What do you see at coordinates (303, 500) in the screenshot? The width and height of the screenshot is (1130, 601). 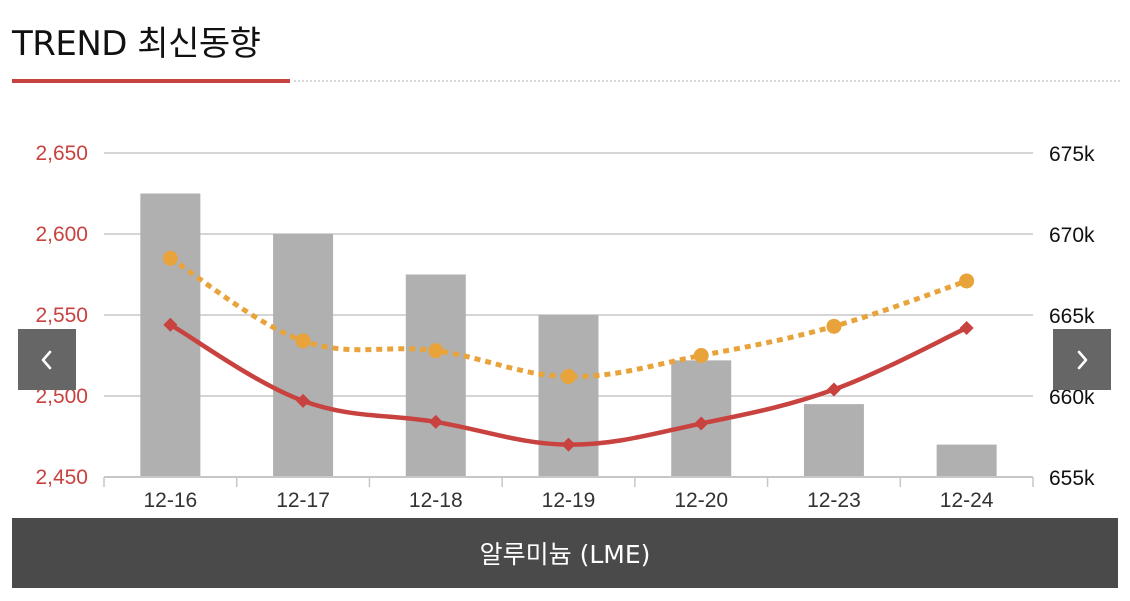 I see `x-tick-label: 12-17` at bounding box center [303, 500].